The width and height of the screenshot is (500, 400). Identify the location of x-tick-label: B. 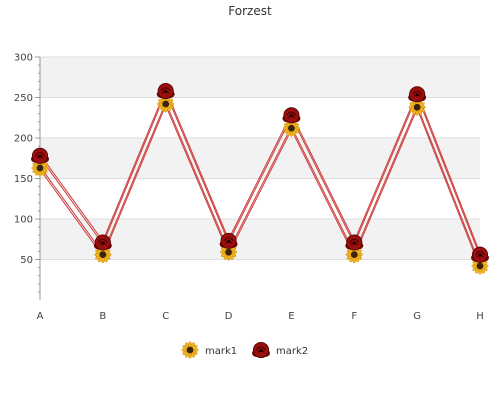
(102, 316).